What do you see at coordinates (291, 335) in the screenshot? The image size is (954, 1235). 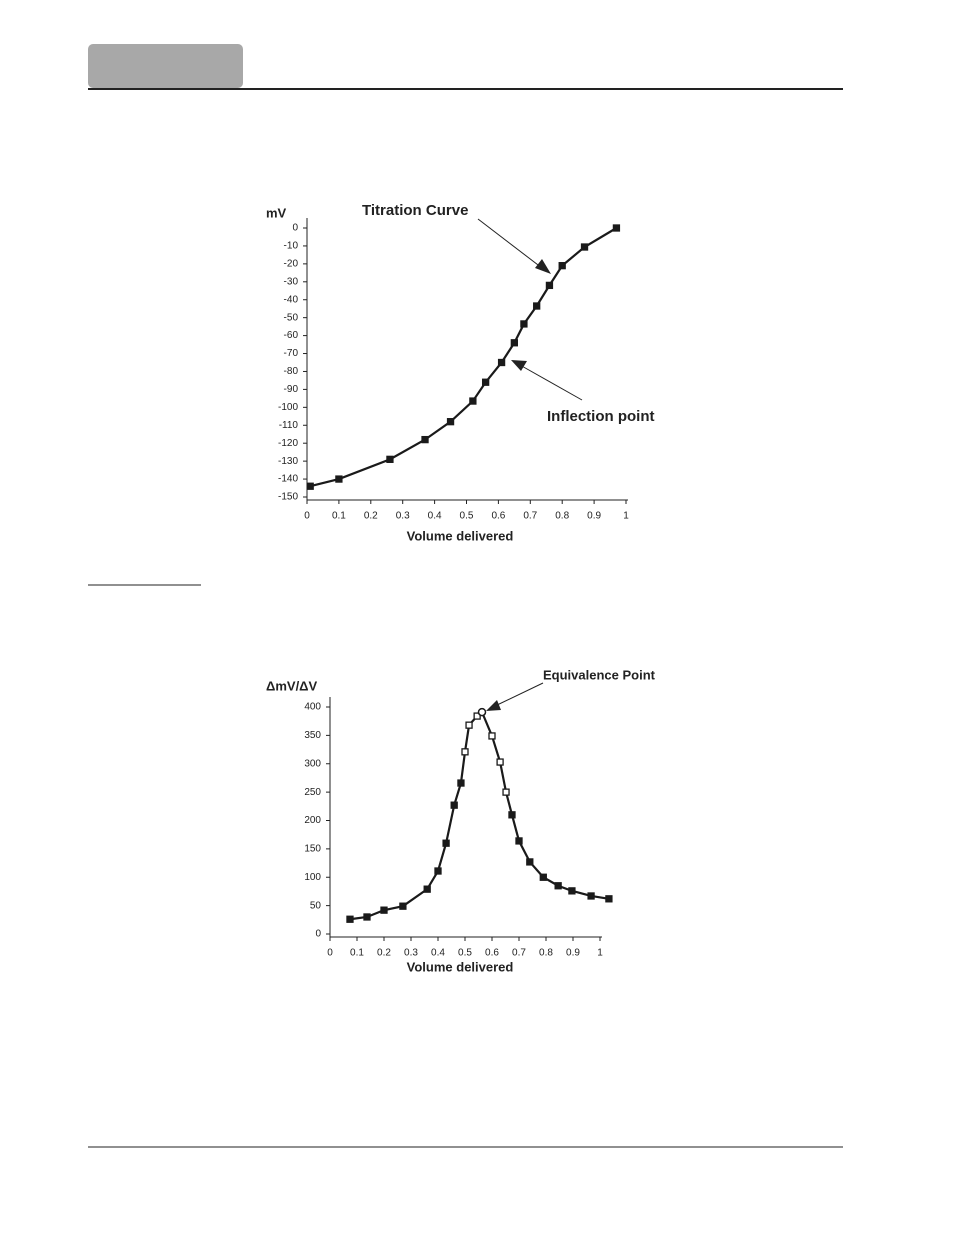 I see `y-tick-label: -60` at bounding box center [291, 335].